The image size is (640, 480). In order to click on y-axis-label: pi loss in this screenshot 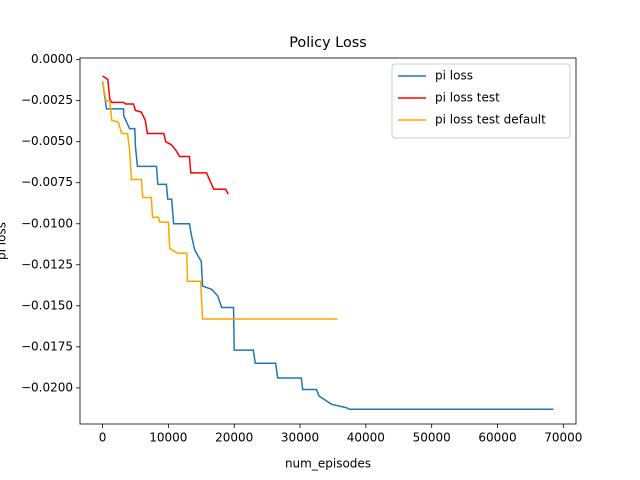, I will do `click(4, 241)`.